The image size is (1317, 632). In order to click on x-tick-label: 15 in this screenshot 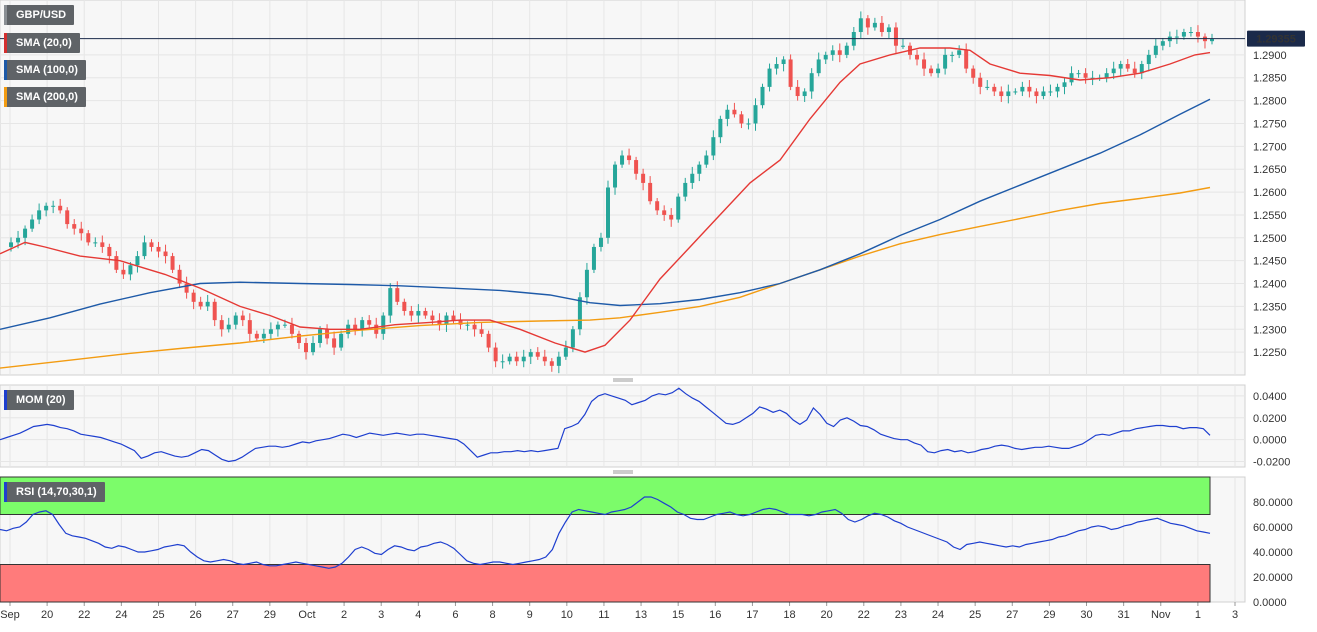, I will do `click(678, 615)`.